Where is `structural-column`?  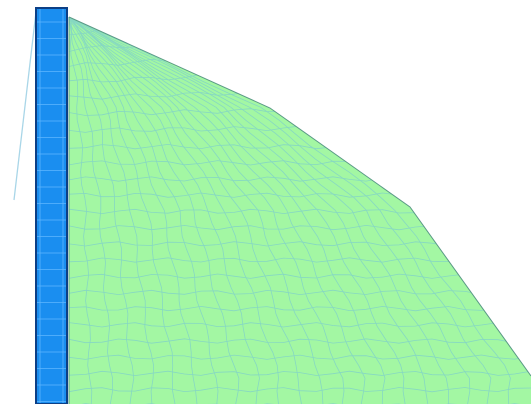
structural-column is located at coordinates (51, 205).